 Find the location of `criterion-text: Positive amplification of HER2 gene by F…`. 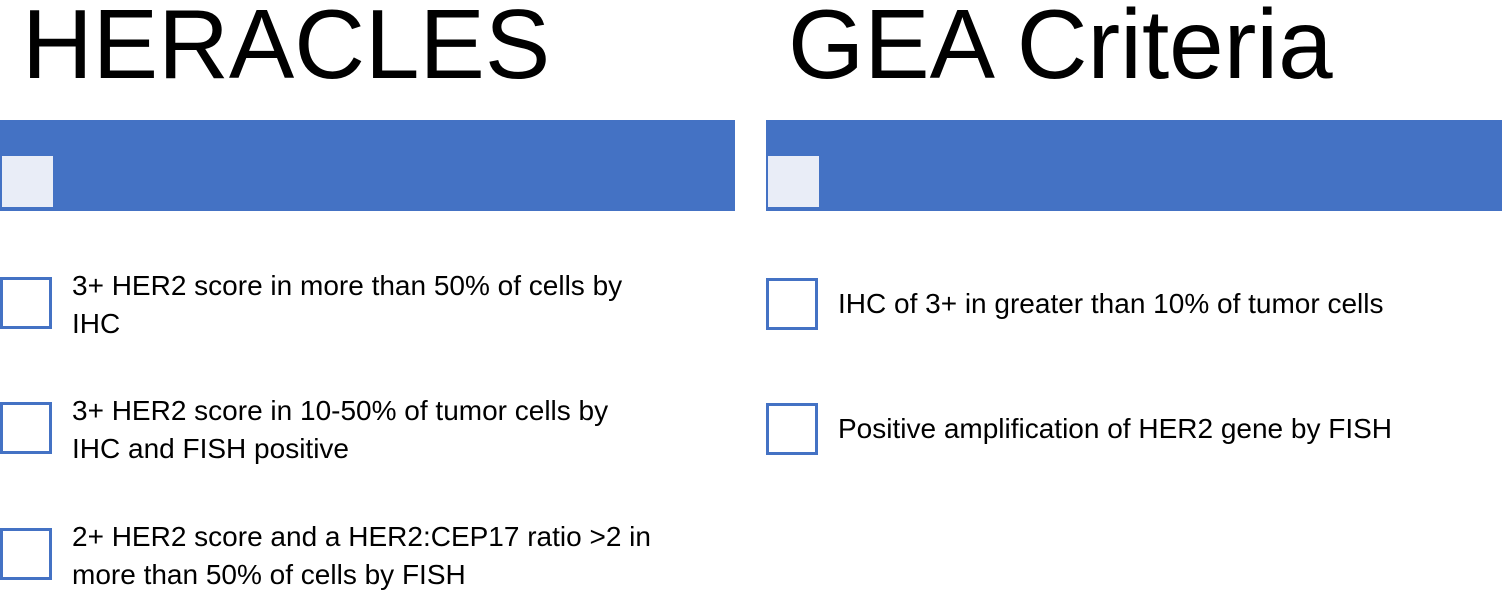

criterion-text: Positive amplification of HER2 gene by F… is located at coordinates (1115, 429).